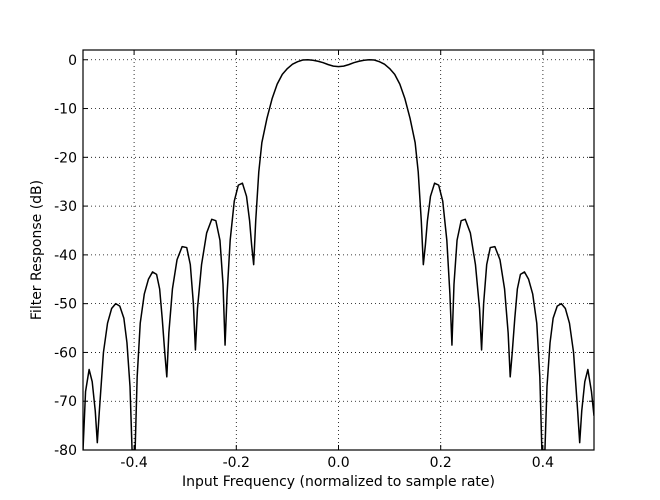  Describe the element at coordinates (37, 250) in the screenshot. I see `y-axis-label: Filter Response (dB)` at that location.